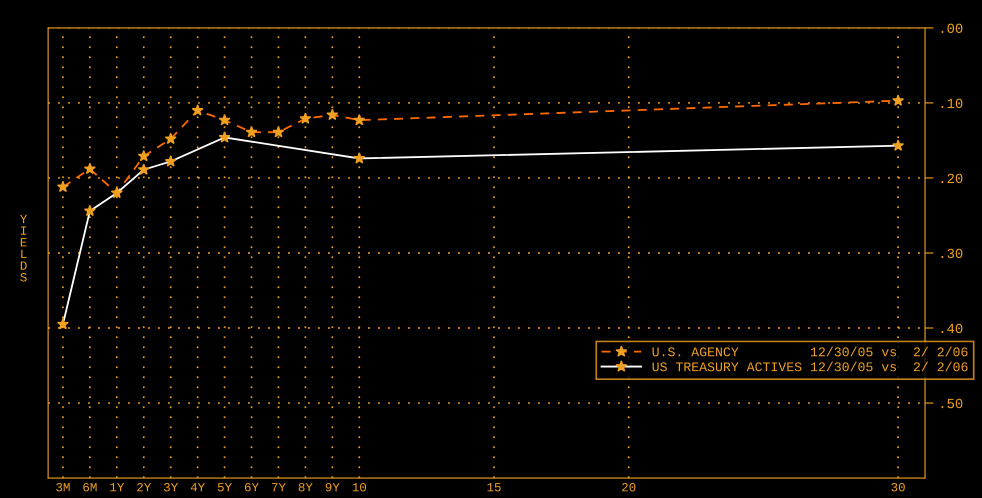 The width and height of the screenshot is (982, 498). Describe the element at coordinates (359, 487) in the screenshot. I see `x-tick-label: 10` at that location.